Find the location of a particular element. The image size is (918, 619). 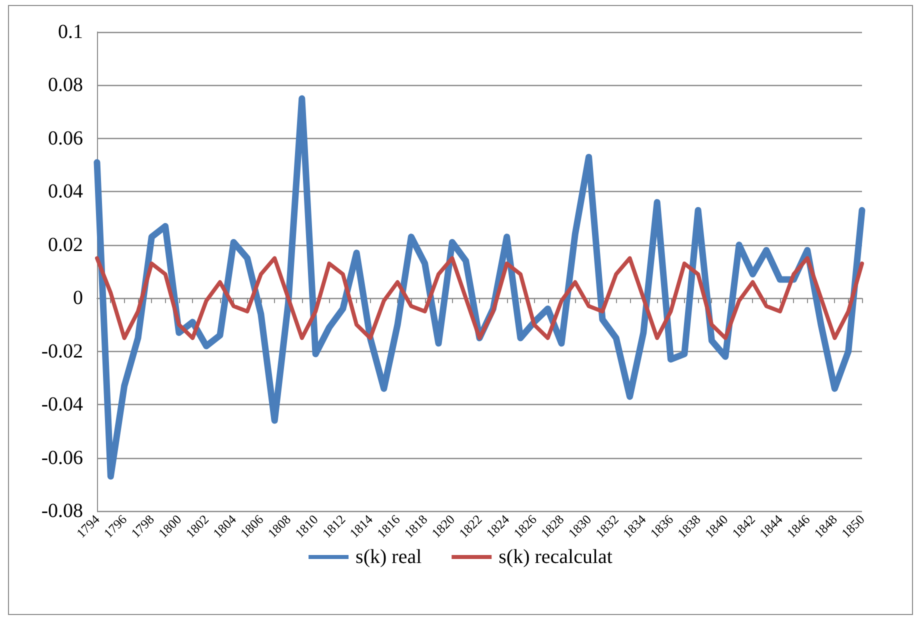

y-tick-label: -0.08 is located at coordinates (62, 511).